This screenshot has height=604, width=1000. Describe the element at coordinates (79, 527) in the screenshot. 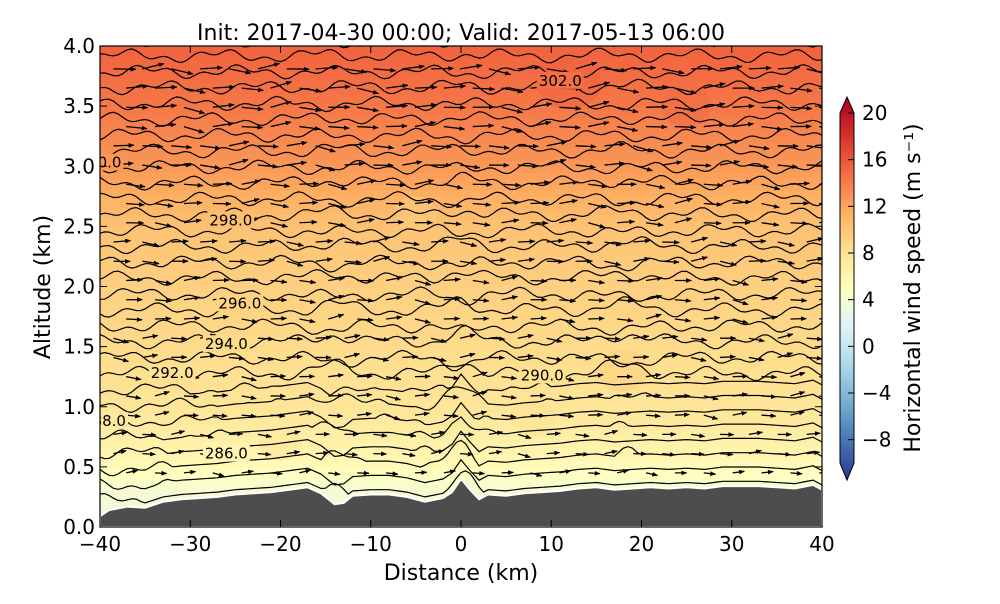

I see `y-tick-label: 0.0` at that location.